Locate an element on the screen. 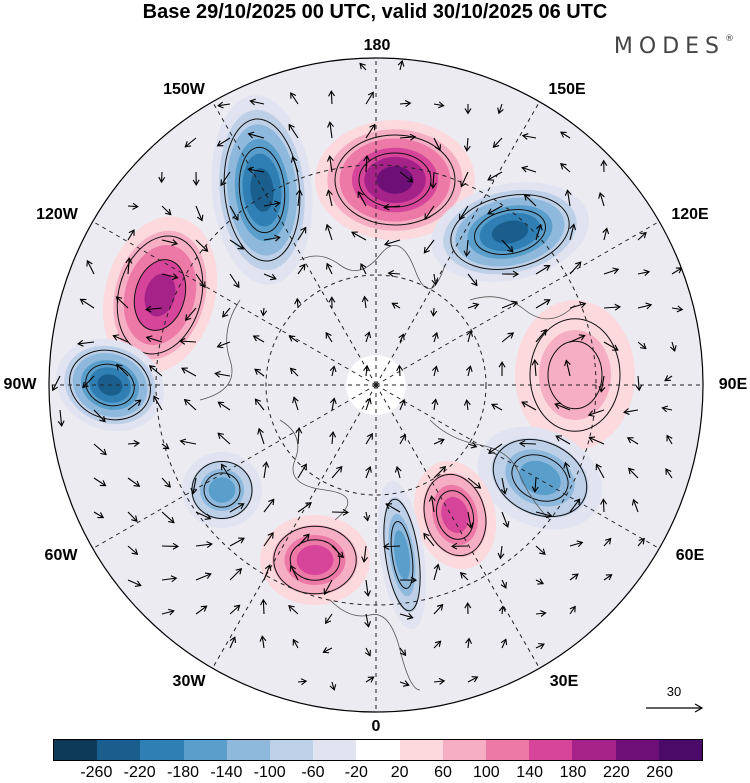 Image resolution: width=750 pixels, height=783 pixels. colorbar-bin is located at coordinates (508, 750).